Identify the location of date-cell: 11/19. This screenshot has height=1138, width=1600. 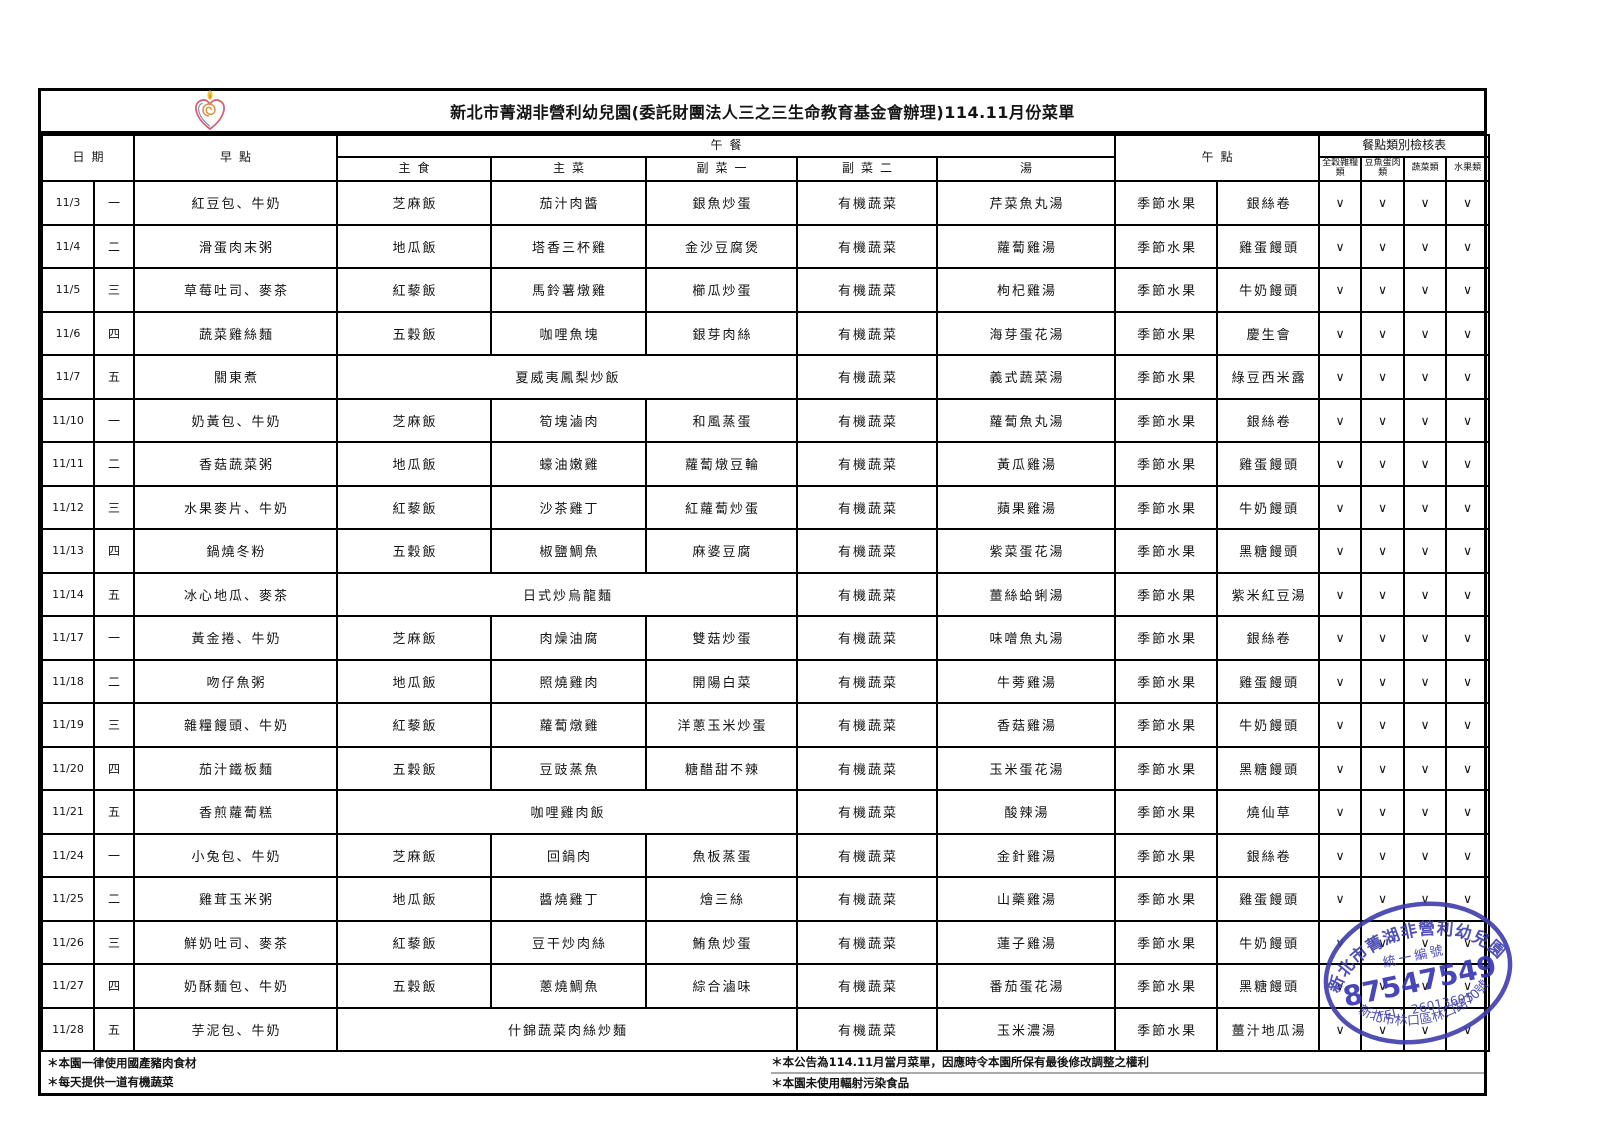
(68, 725).